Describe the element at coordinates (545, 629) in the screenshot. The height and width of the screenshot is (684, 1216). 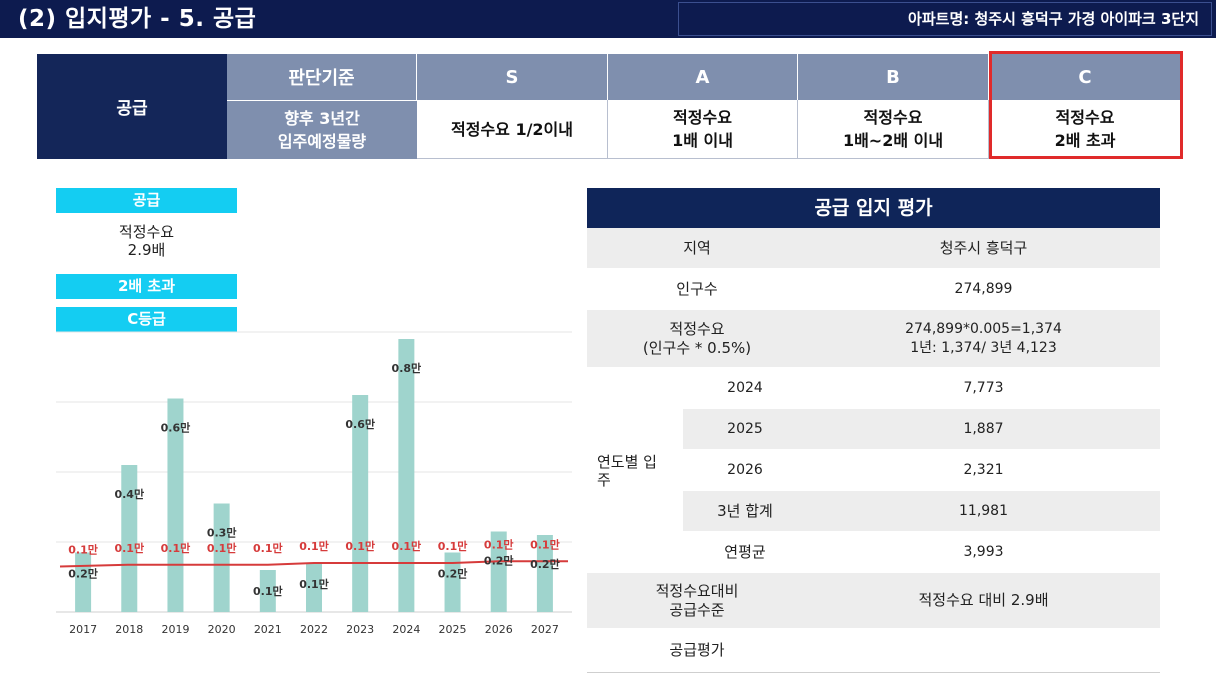
I see `chart-x-label-2027: 2027` at that location.